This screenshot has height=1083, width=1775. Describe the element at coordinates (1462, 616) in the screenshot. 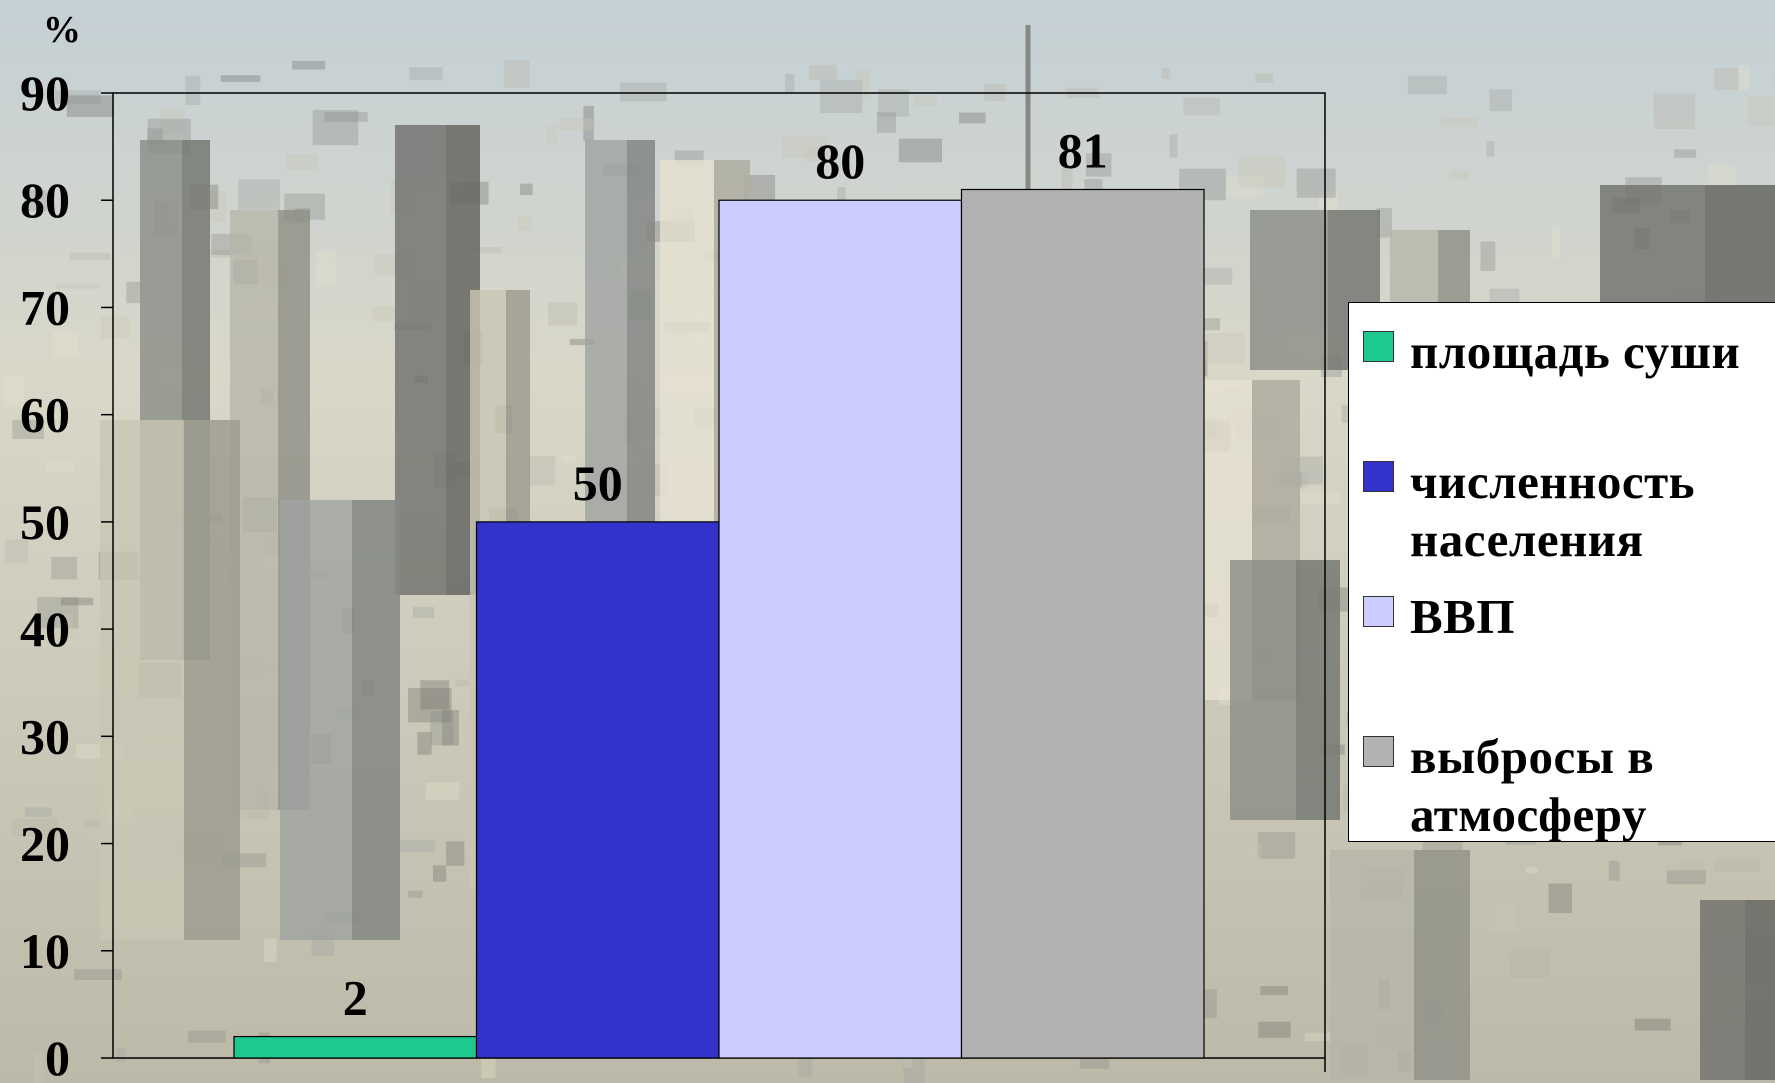

I see `legend-label-line: ВВП` at that location.